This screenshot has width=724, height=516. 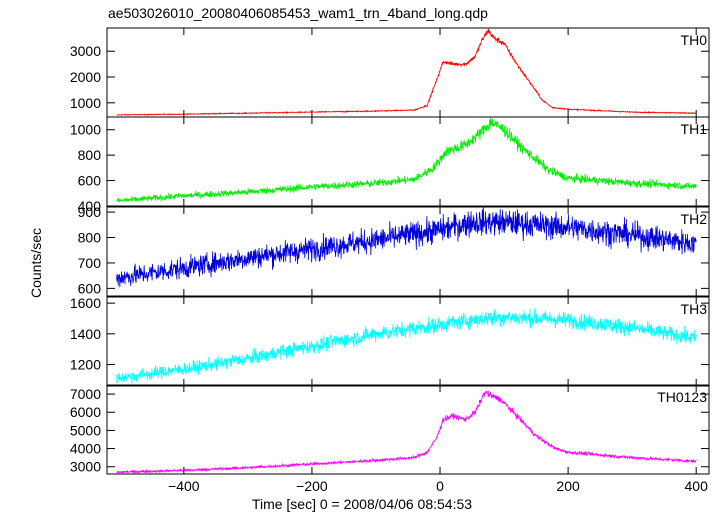 What do you see at coordinates (85, 394) in the screenshot?
I see `y-tick-label: 7000` at bounding box center [85, 394].